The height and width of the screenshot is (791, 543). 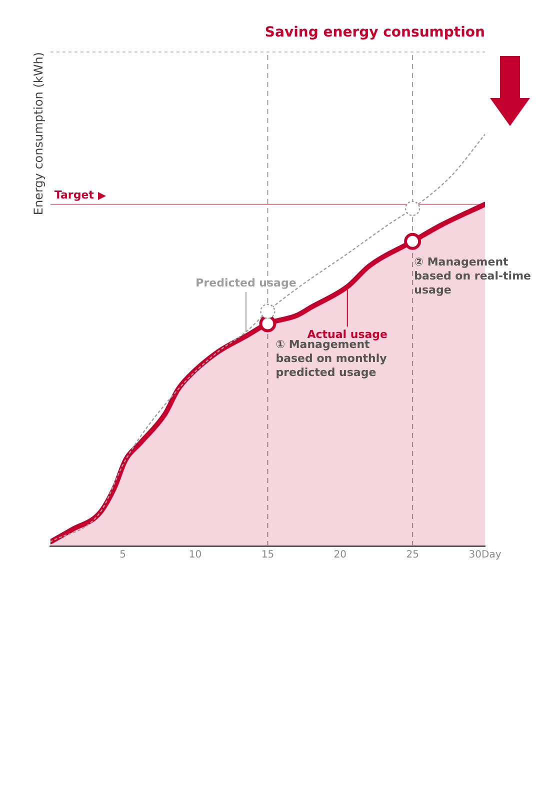 I want to click on x-tick-label: 25, so click(x=412, y=555).